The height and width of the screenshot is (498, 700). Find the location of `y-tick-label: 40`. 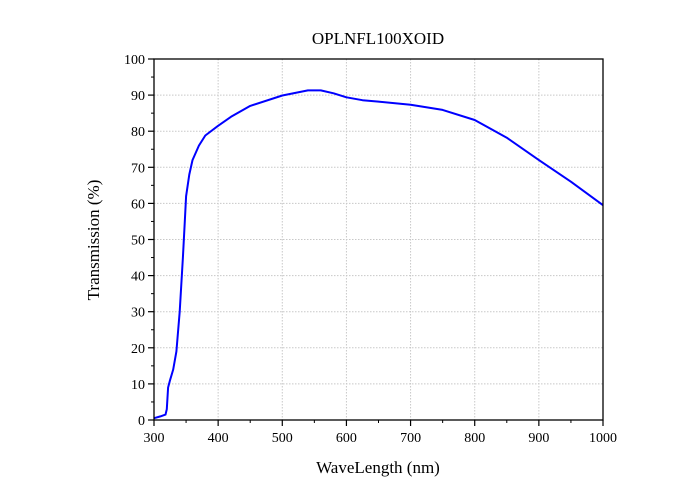

y-tick-label: 40 is located at coordinates (138, 277).